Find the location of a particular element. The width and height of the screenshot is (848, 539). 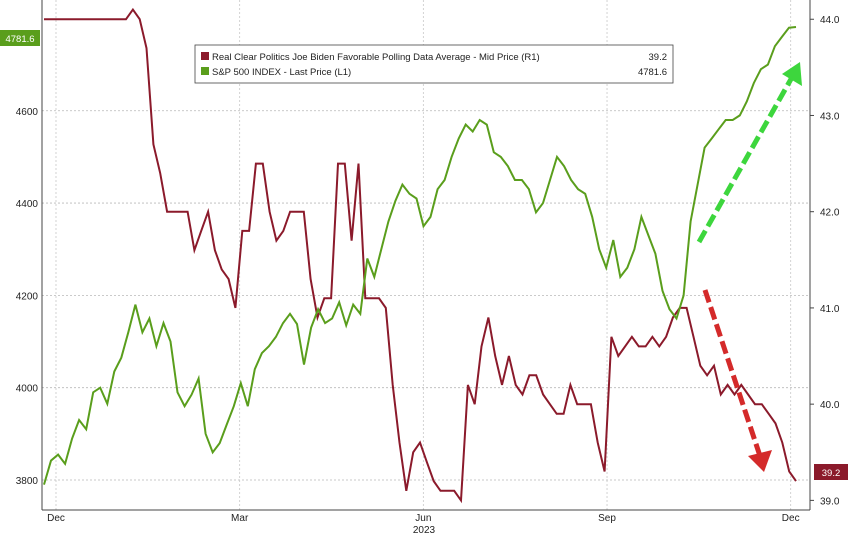

biden-last-tag is located at coordinates (831, 472).